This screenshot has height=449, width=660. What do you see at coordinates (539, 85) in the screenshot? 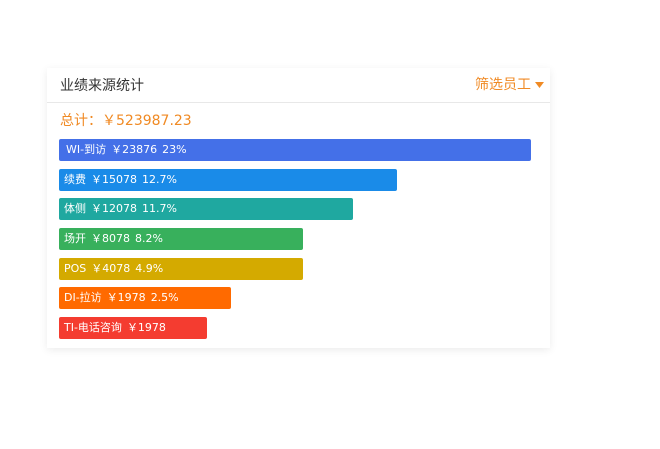
I see `dropdown-icon` at bounding box center [539, 85].